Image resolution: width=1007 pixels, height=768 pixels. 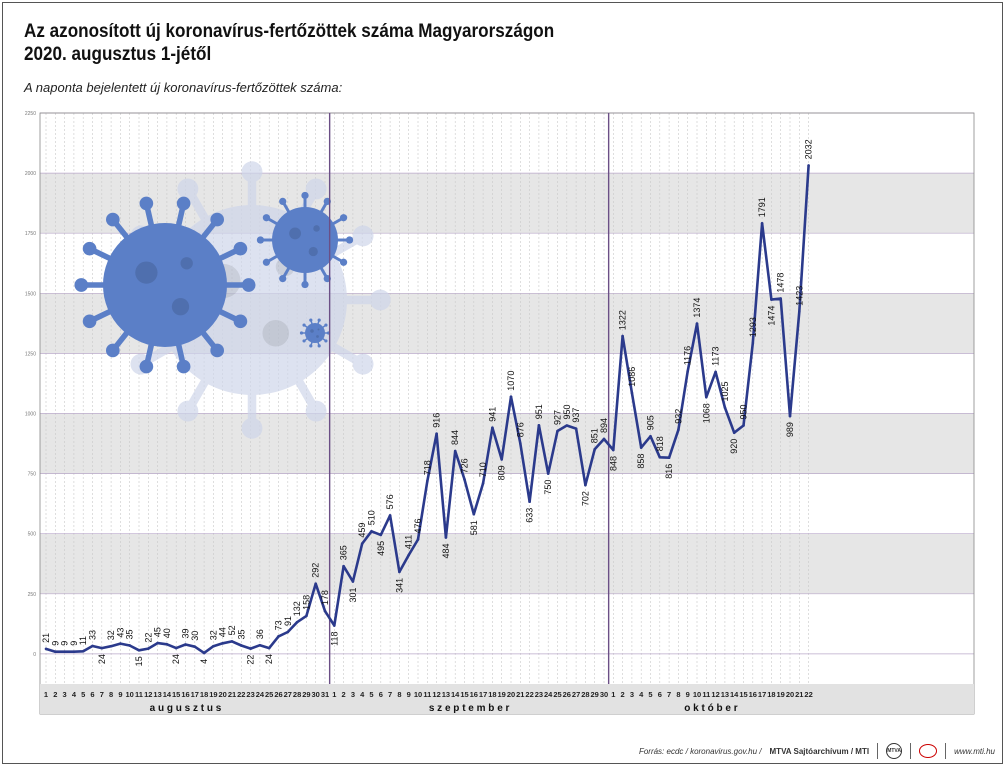 I want to click on data-label: 848, so click(x=613, y=463).